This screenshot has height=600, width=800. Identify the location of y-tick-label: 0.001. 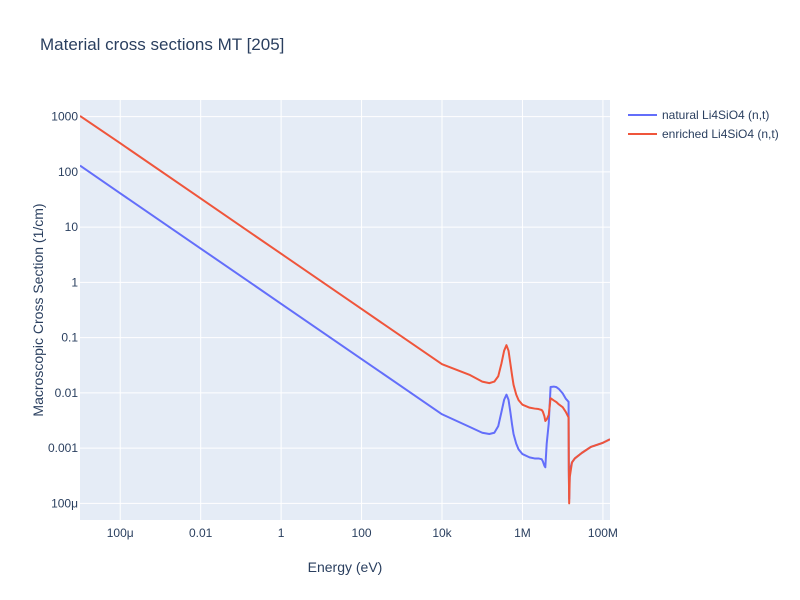
(63, 448).